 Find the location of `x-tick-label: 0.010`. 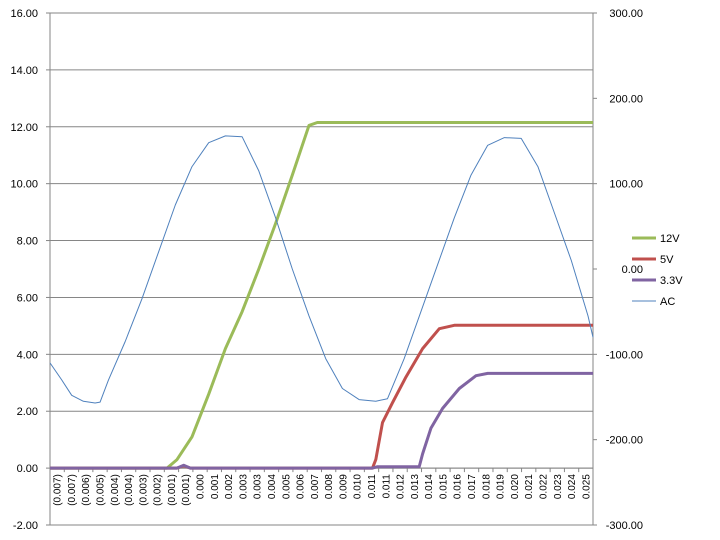

x-tick-label: 0.010 is located at coordinates (358, 486).